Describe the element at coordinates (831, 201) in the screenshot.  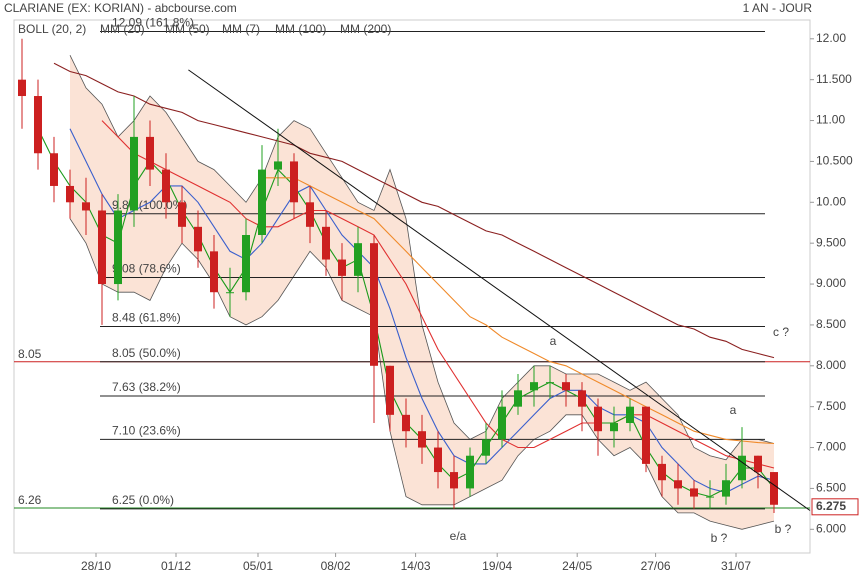
I see `y-tick-label: 10.00` at that location.